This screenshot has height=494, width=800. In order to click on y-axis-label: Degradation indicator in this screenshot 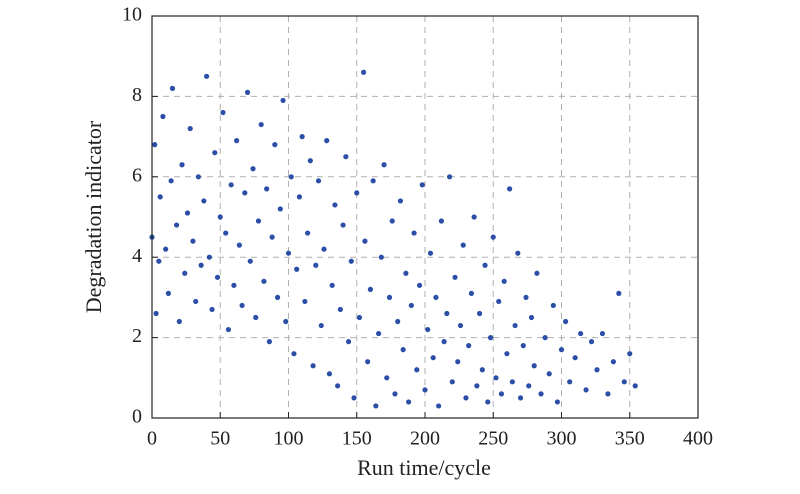, I will do `click(93, 216)`.